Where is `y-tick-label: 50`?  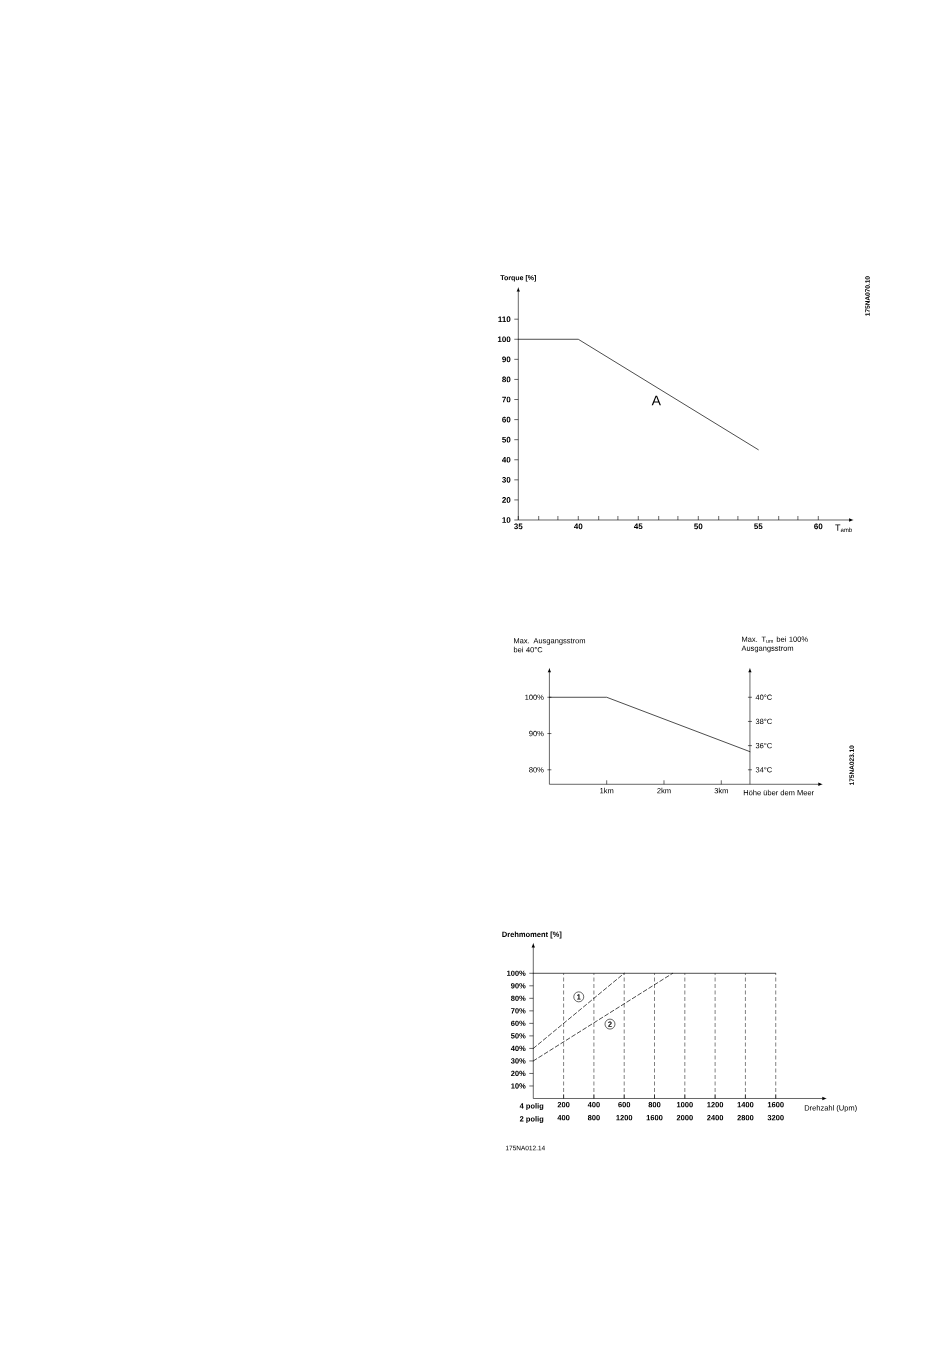
y-tick-label: 50 is located at coordinates (506, 439).